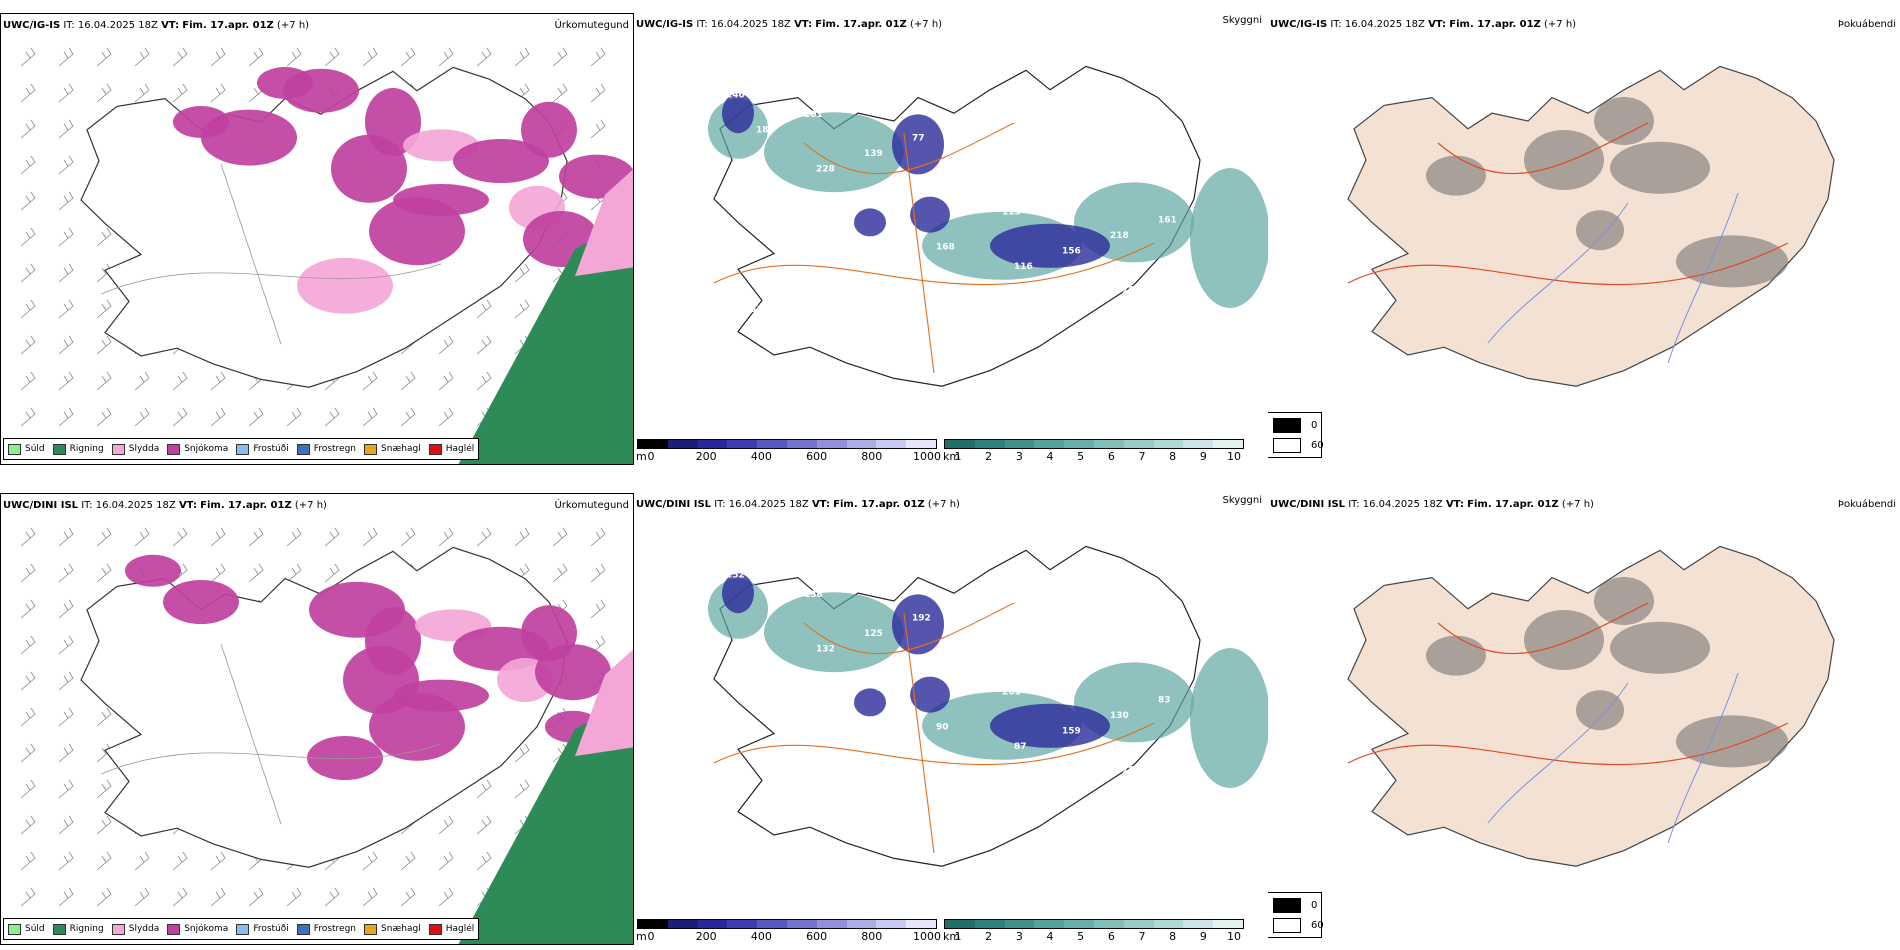 This screenshot has height=950, width=1900. What do you see at coordinates (271, 929) in the screenshot?
I see `legend-label: Frostúði` at bounding box center [271, 929].